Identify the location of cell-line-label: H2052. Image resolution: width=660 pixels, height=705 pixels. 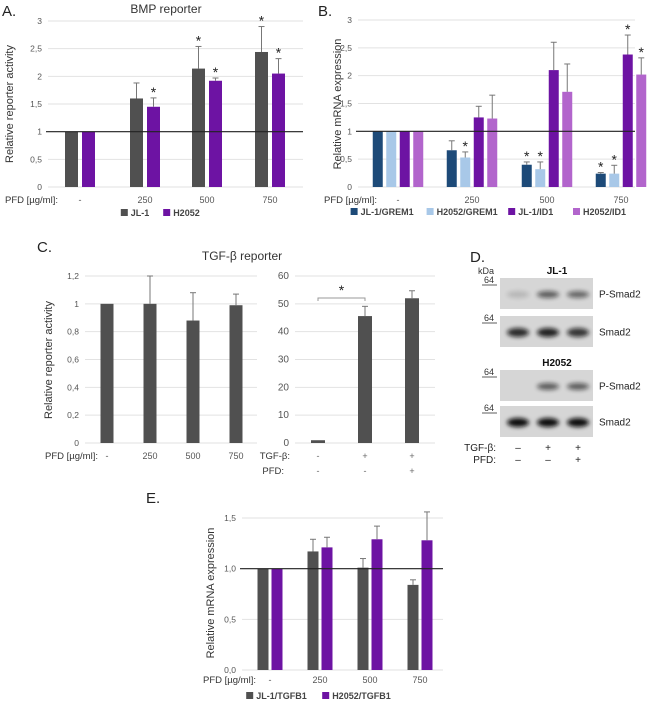
(557, 363).